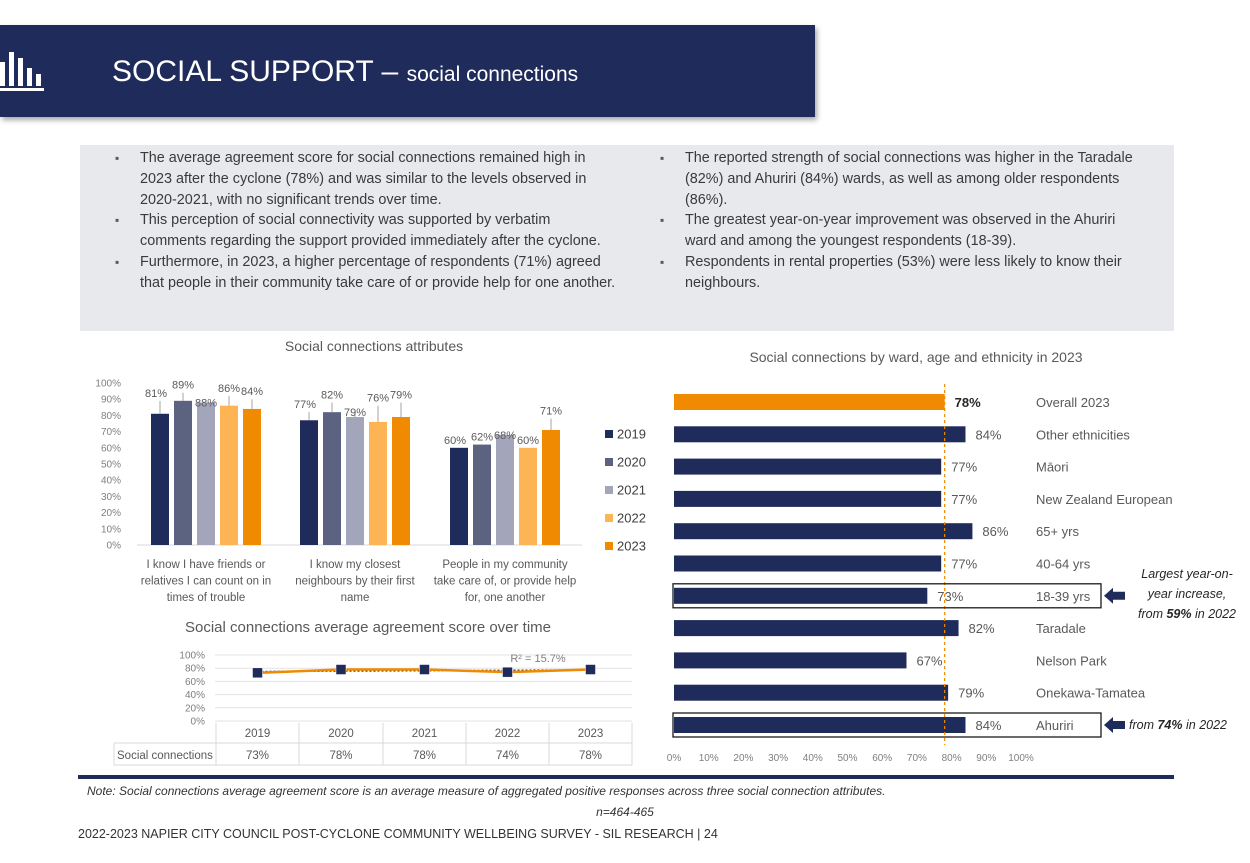  What do you see at coordinates (258, 734) in the screenshot?
I see `table-header: 2019` at bounding box center [258, 734].